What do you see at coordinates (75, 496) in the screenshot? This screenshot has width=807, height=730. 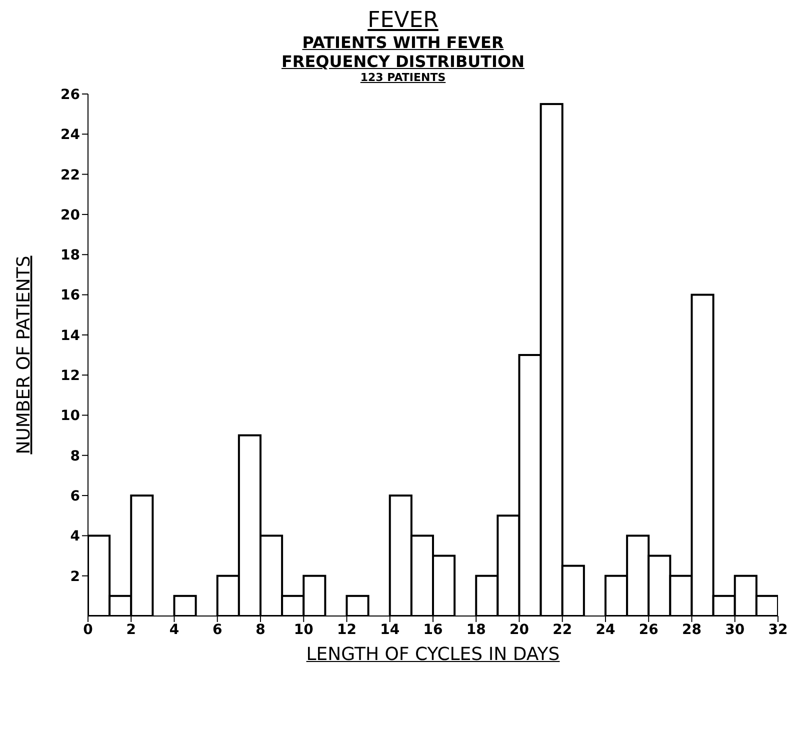 I see `y-tick-label: 6` at bounding box center [75, 496].